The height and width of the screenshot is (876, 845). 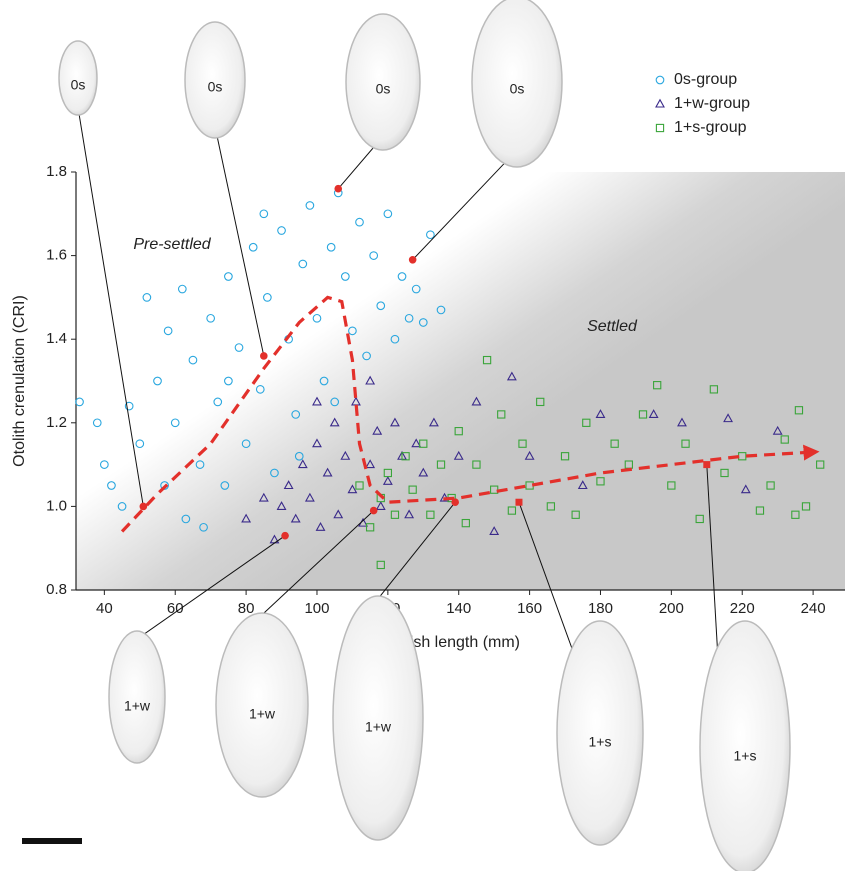 I want to click on x-tick-label: 160, so click(x=529, y=608).